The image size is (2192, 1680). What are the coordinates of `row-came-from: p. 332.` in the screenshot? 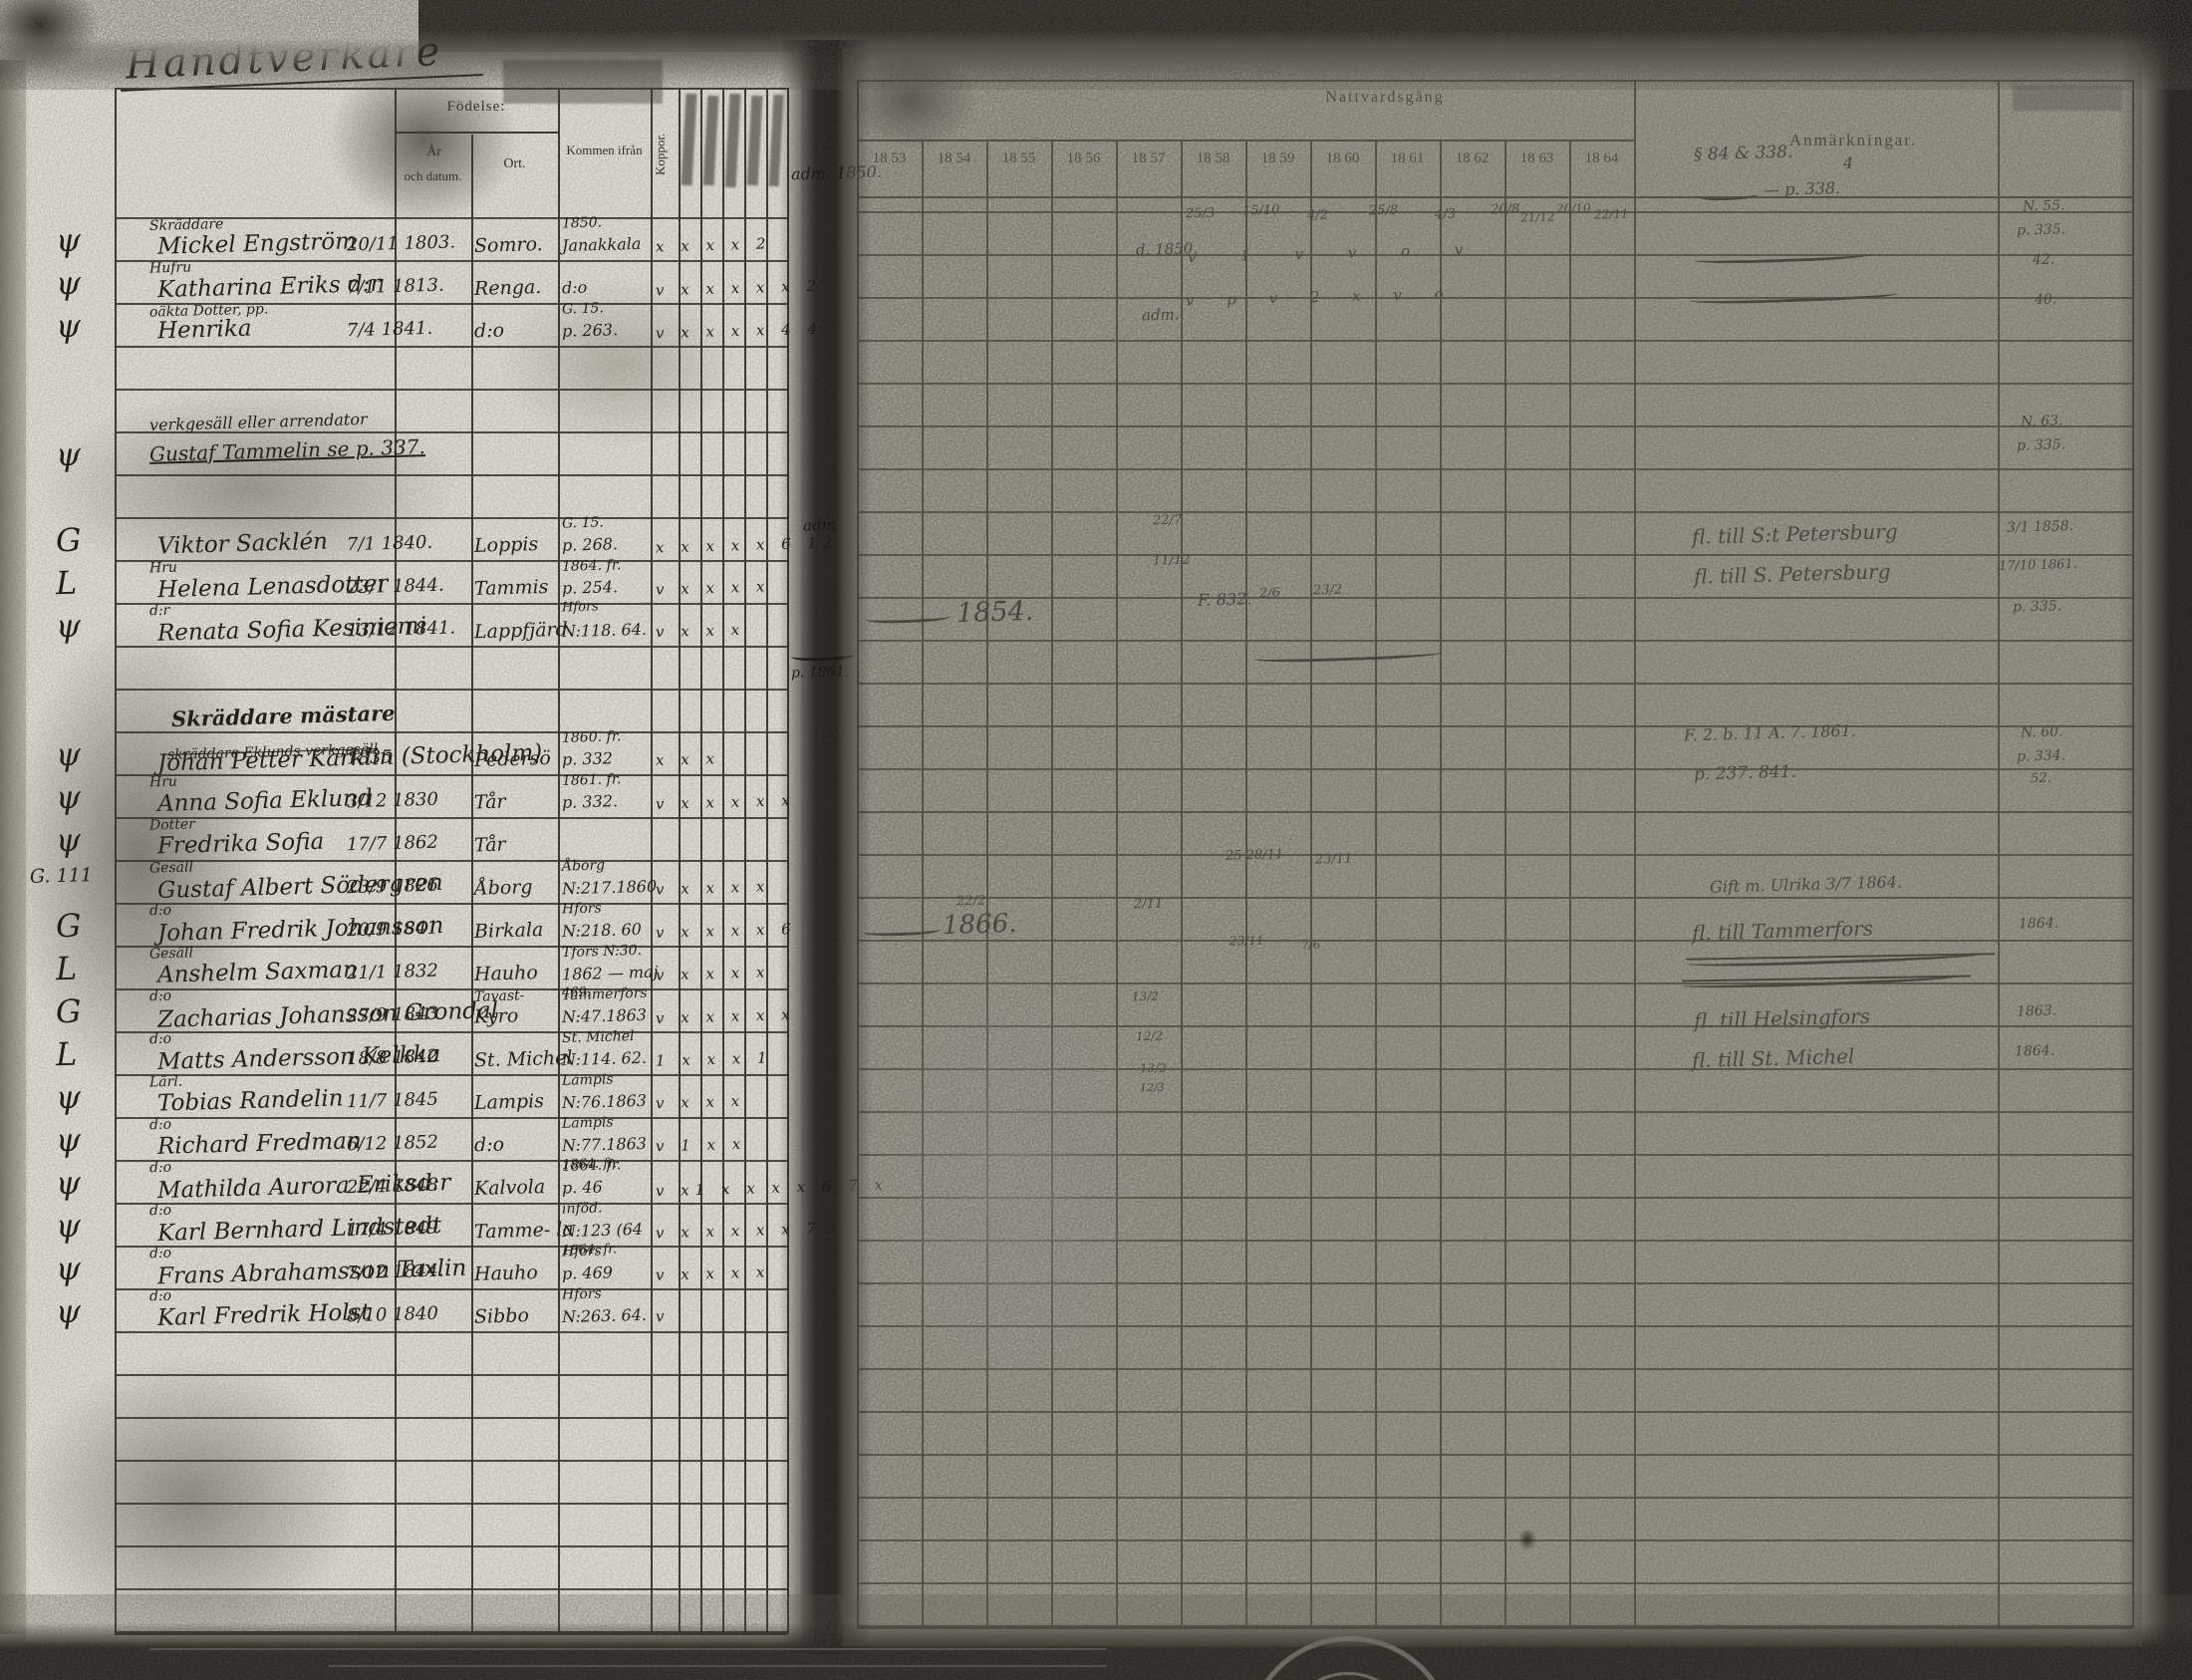 It's located at (590, 801).